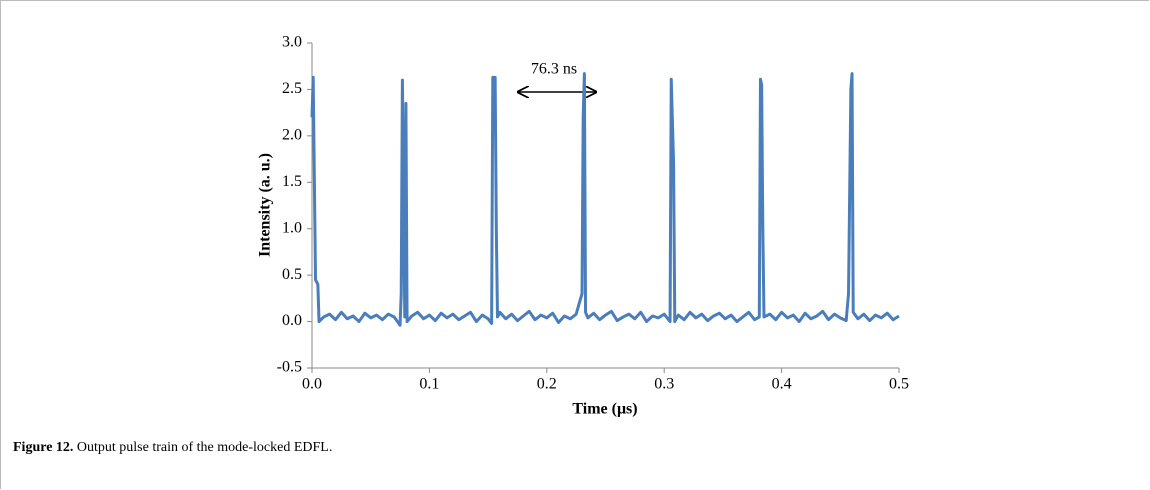 The width and height of the screenshot is (1150, 490). Describe the element at coordinates (782, 384) in the screenshot. I see `x-tick-label: 0.4` at that location.